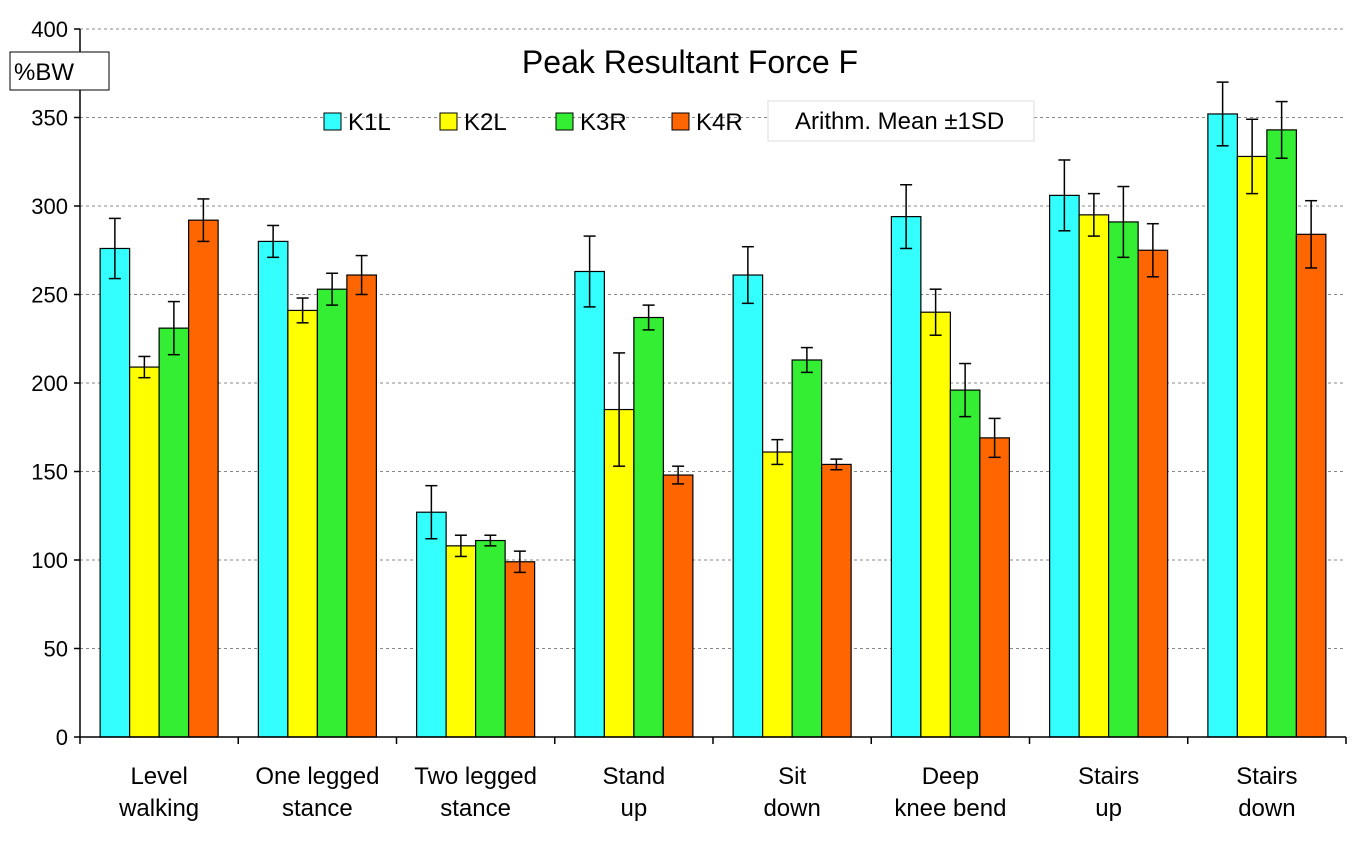  What do you see at coordinates (634, 808) in the screenshot?
I see `x-category-label: up` at bounding box center [634, 808].